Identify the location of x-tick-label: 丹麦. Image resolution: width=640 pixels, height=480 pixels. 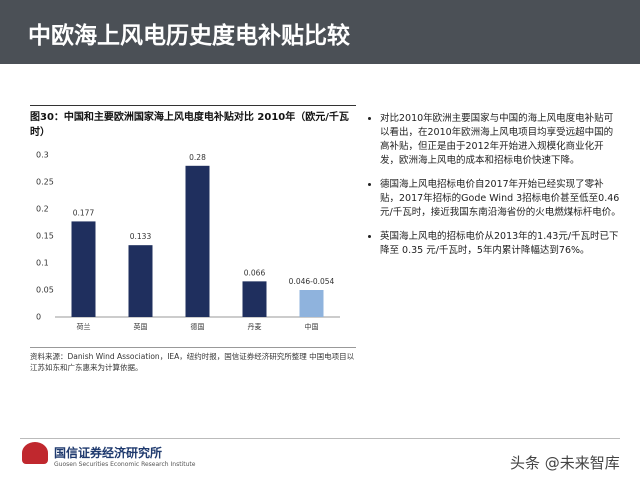
(255, 326).